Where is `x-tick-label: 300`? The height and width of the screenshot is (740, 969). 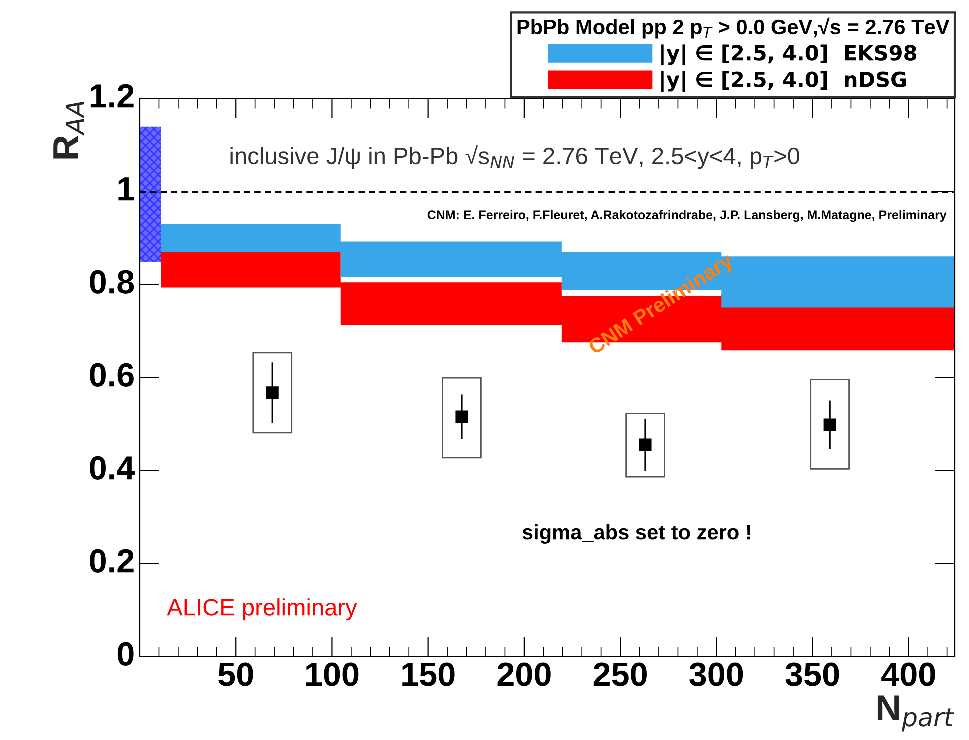
x-tick-label: 300 is located at coordinates (717, 674).